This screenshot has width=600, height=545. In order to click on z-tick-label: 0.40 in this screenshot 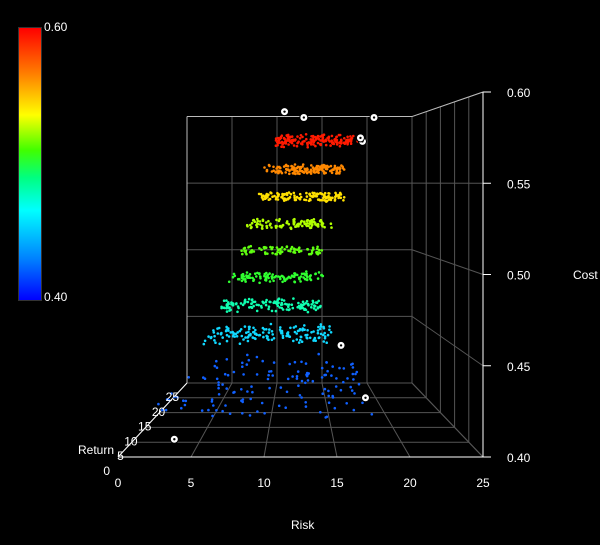, I will do `click(519, 458)`.